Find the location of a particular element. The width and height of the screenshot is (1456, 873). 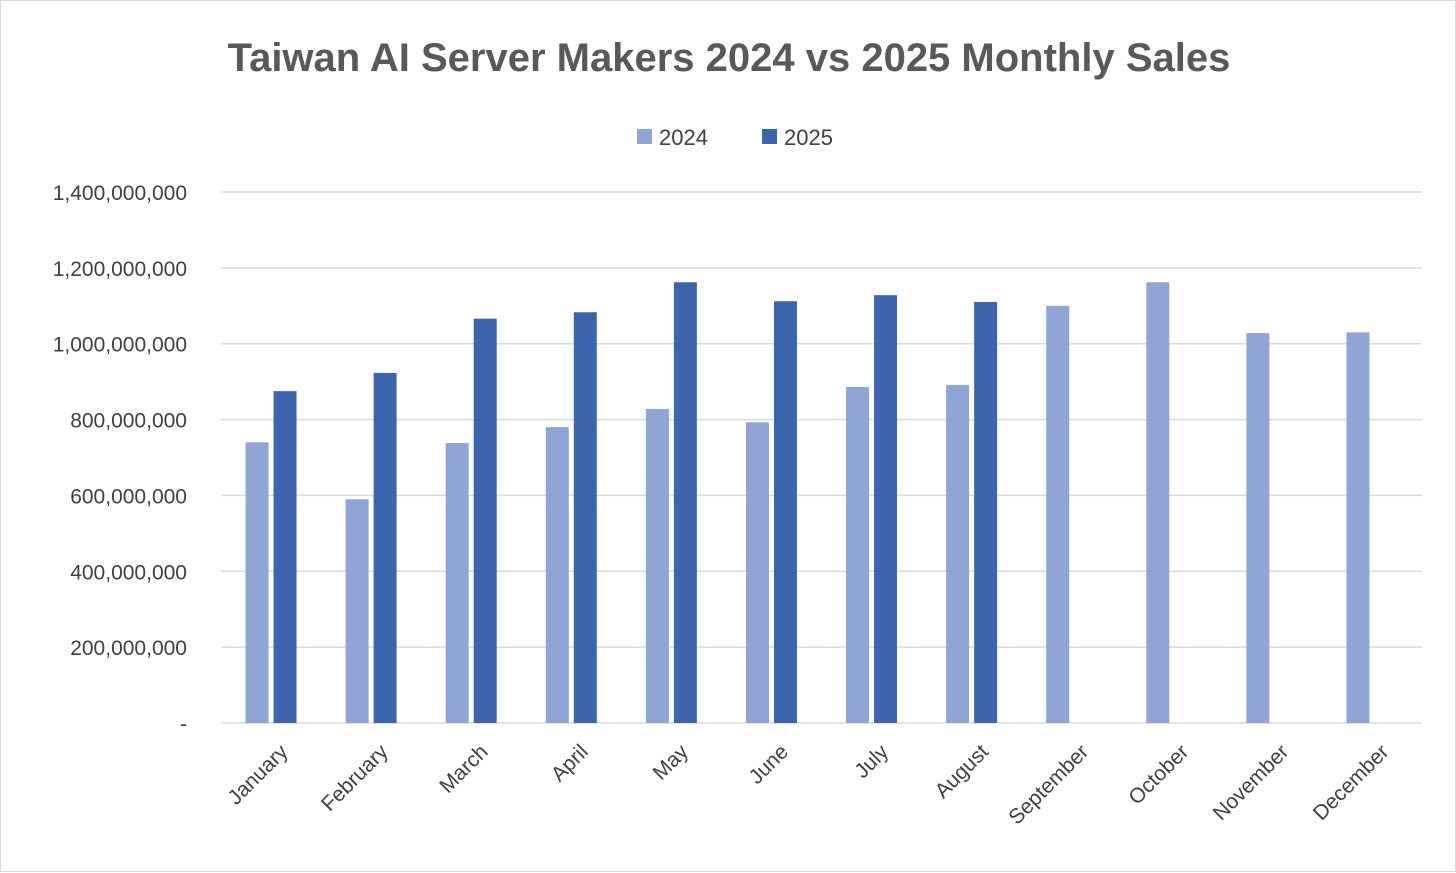

x-tick-label: March is located at coordinates (464, 769).